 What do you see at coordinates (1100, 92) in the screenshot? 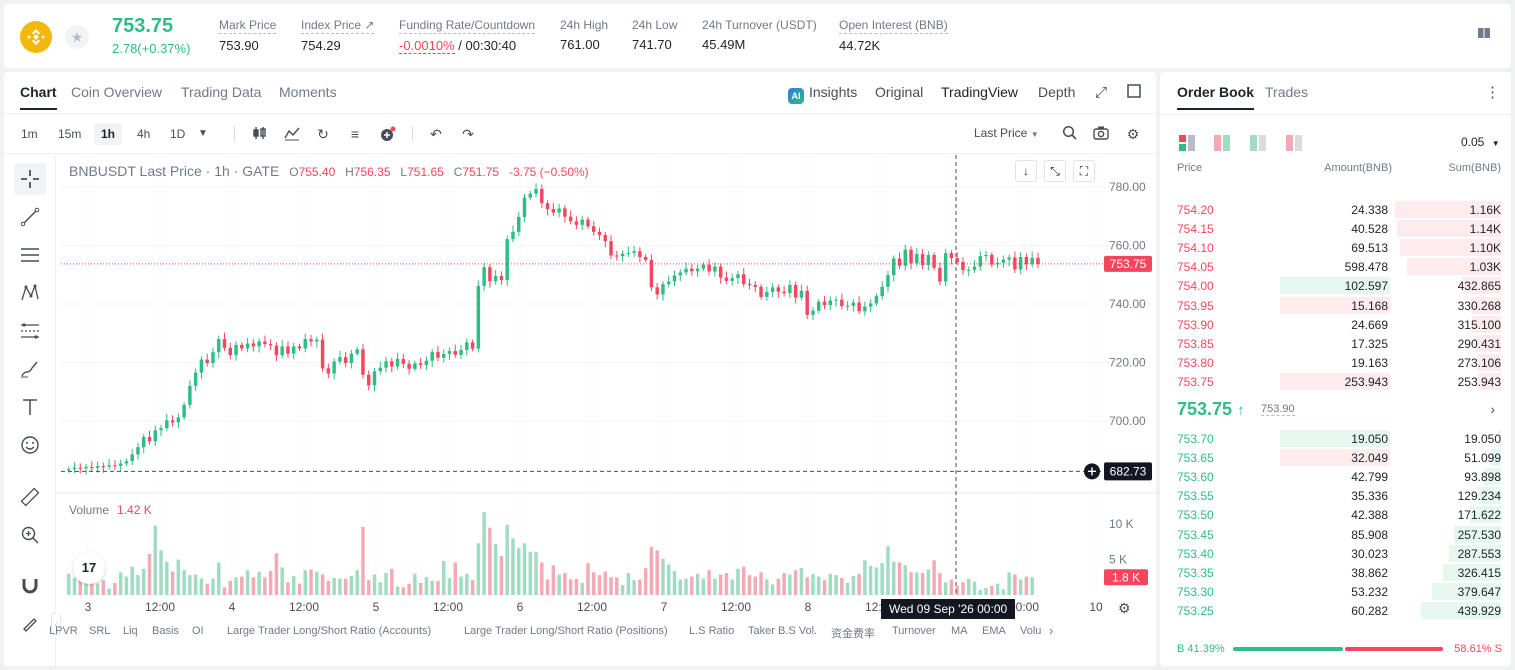
I see `expand-icon: ⤢` at bounding box center [1100, 92].